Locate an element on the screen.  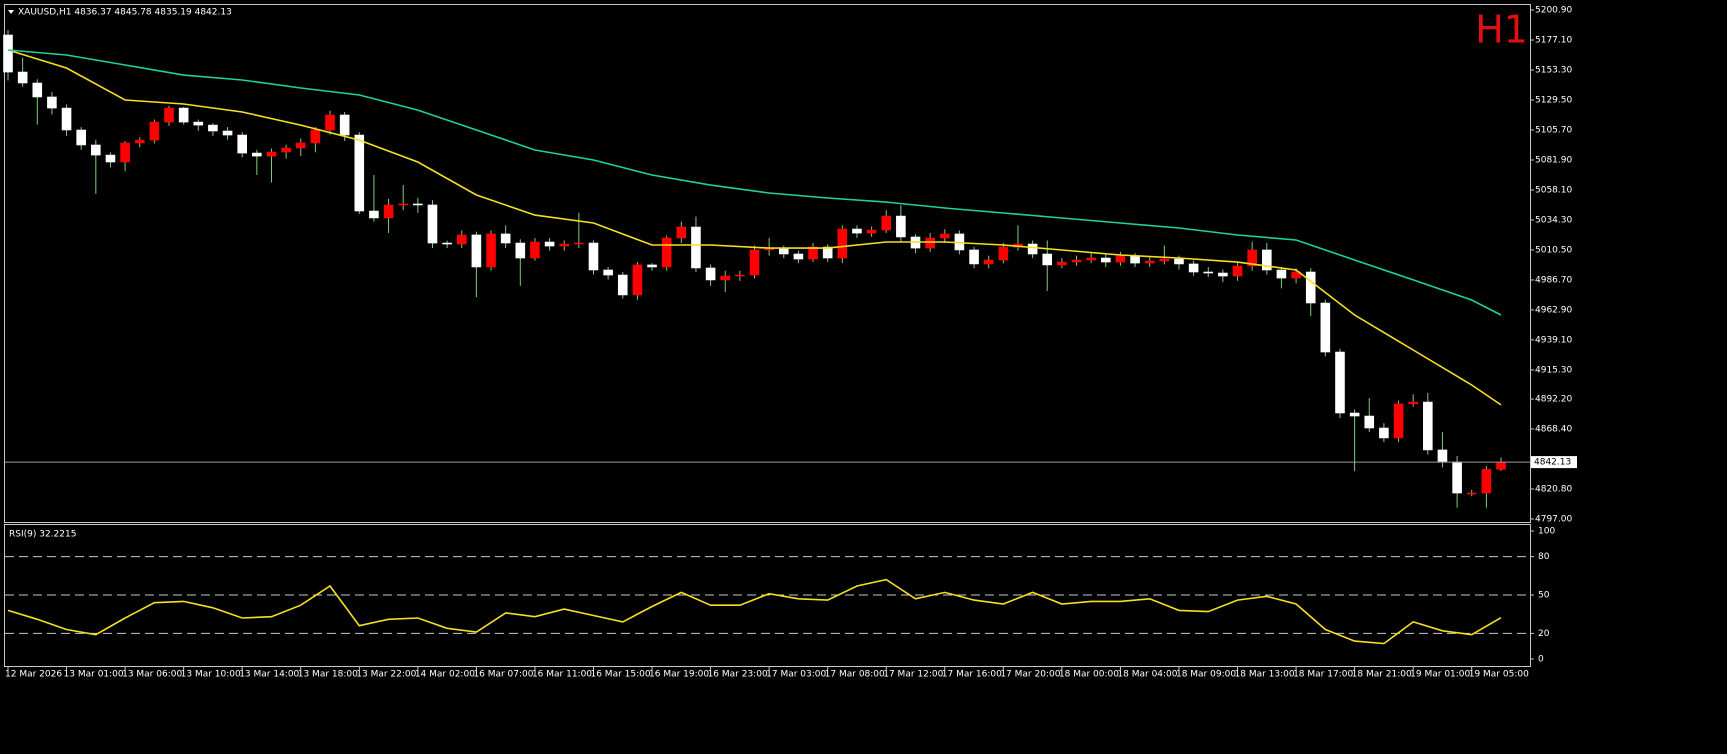
rsi-title: RSI(9) 32.2215 is located at coordinates (42, 535).